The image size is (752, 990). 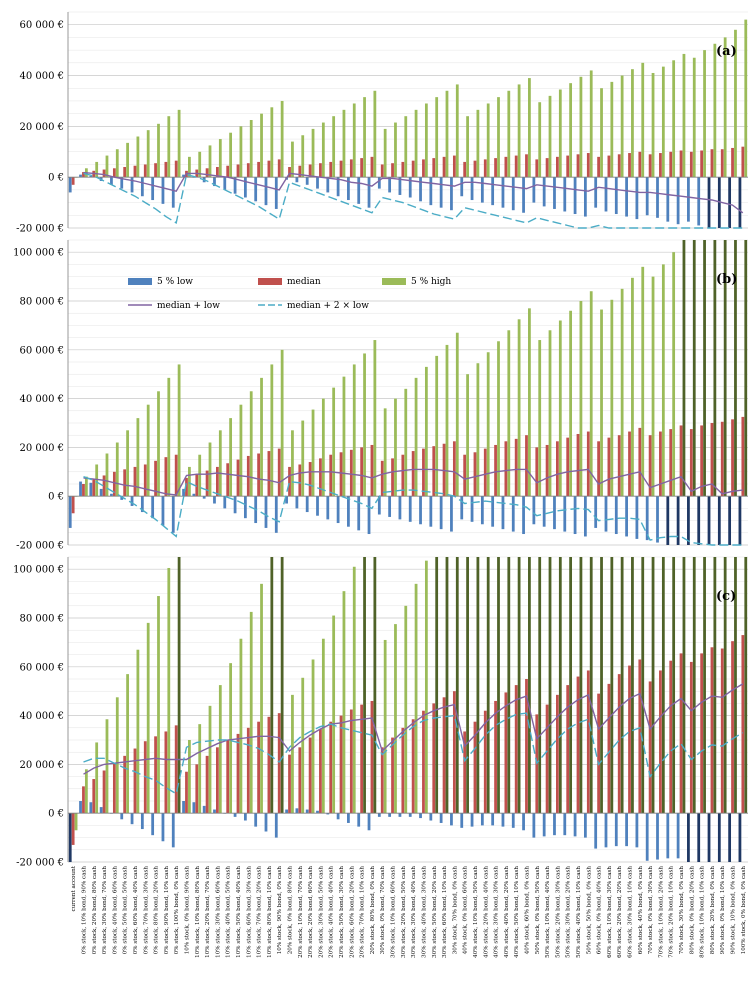 I want to click on legend-label-high: 5 % high, so click(x=431, y=282).